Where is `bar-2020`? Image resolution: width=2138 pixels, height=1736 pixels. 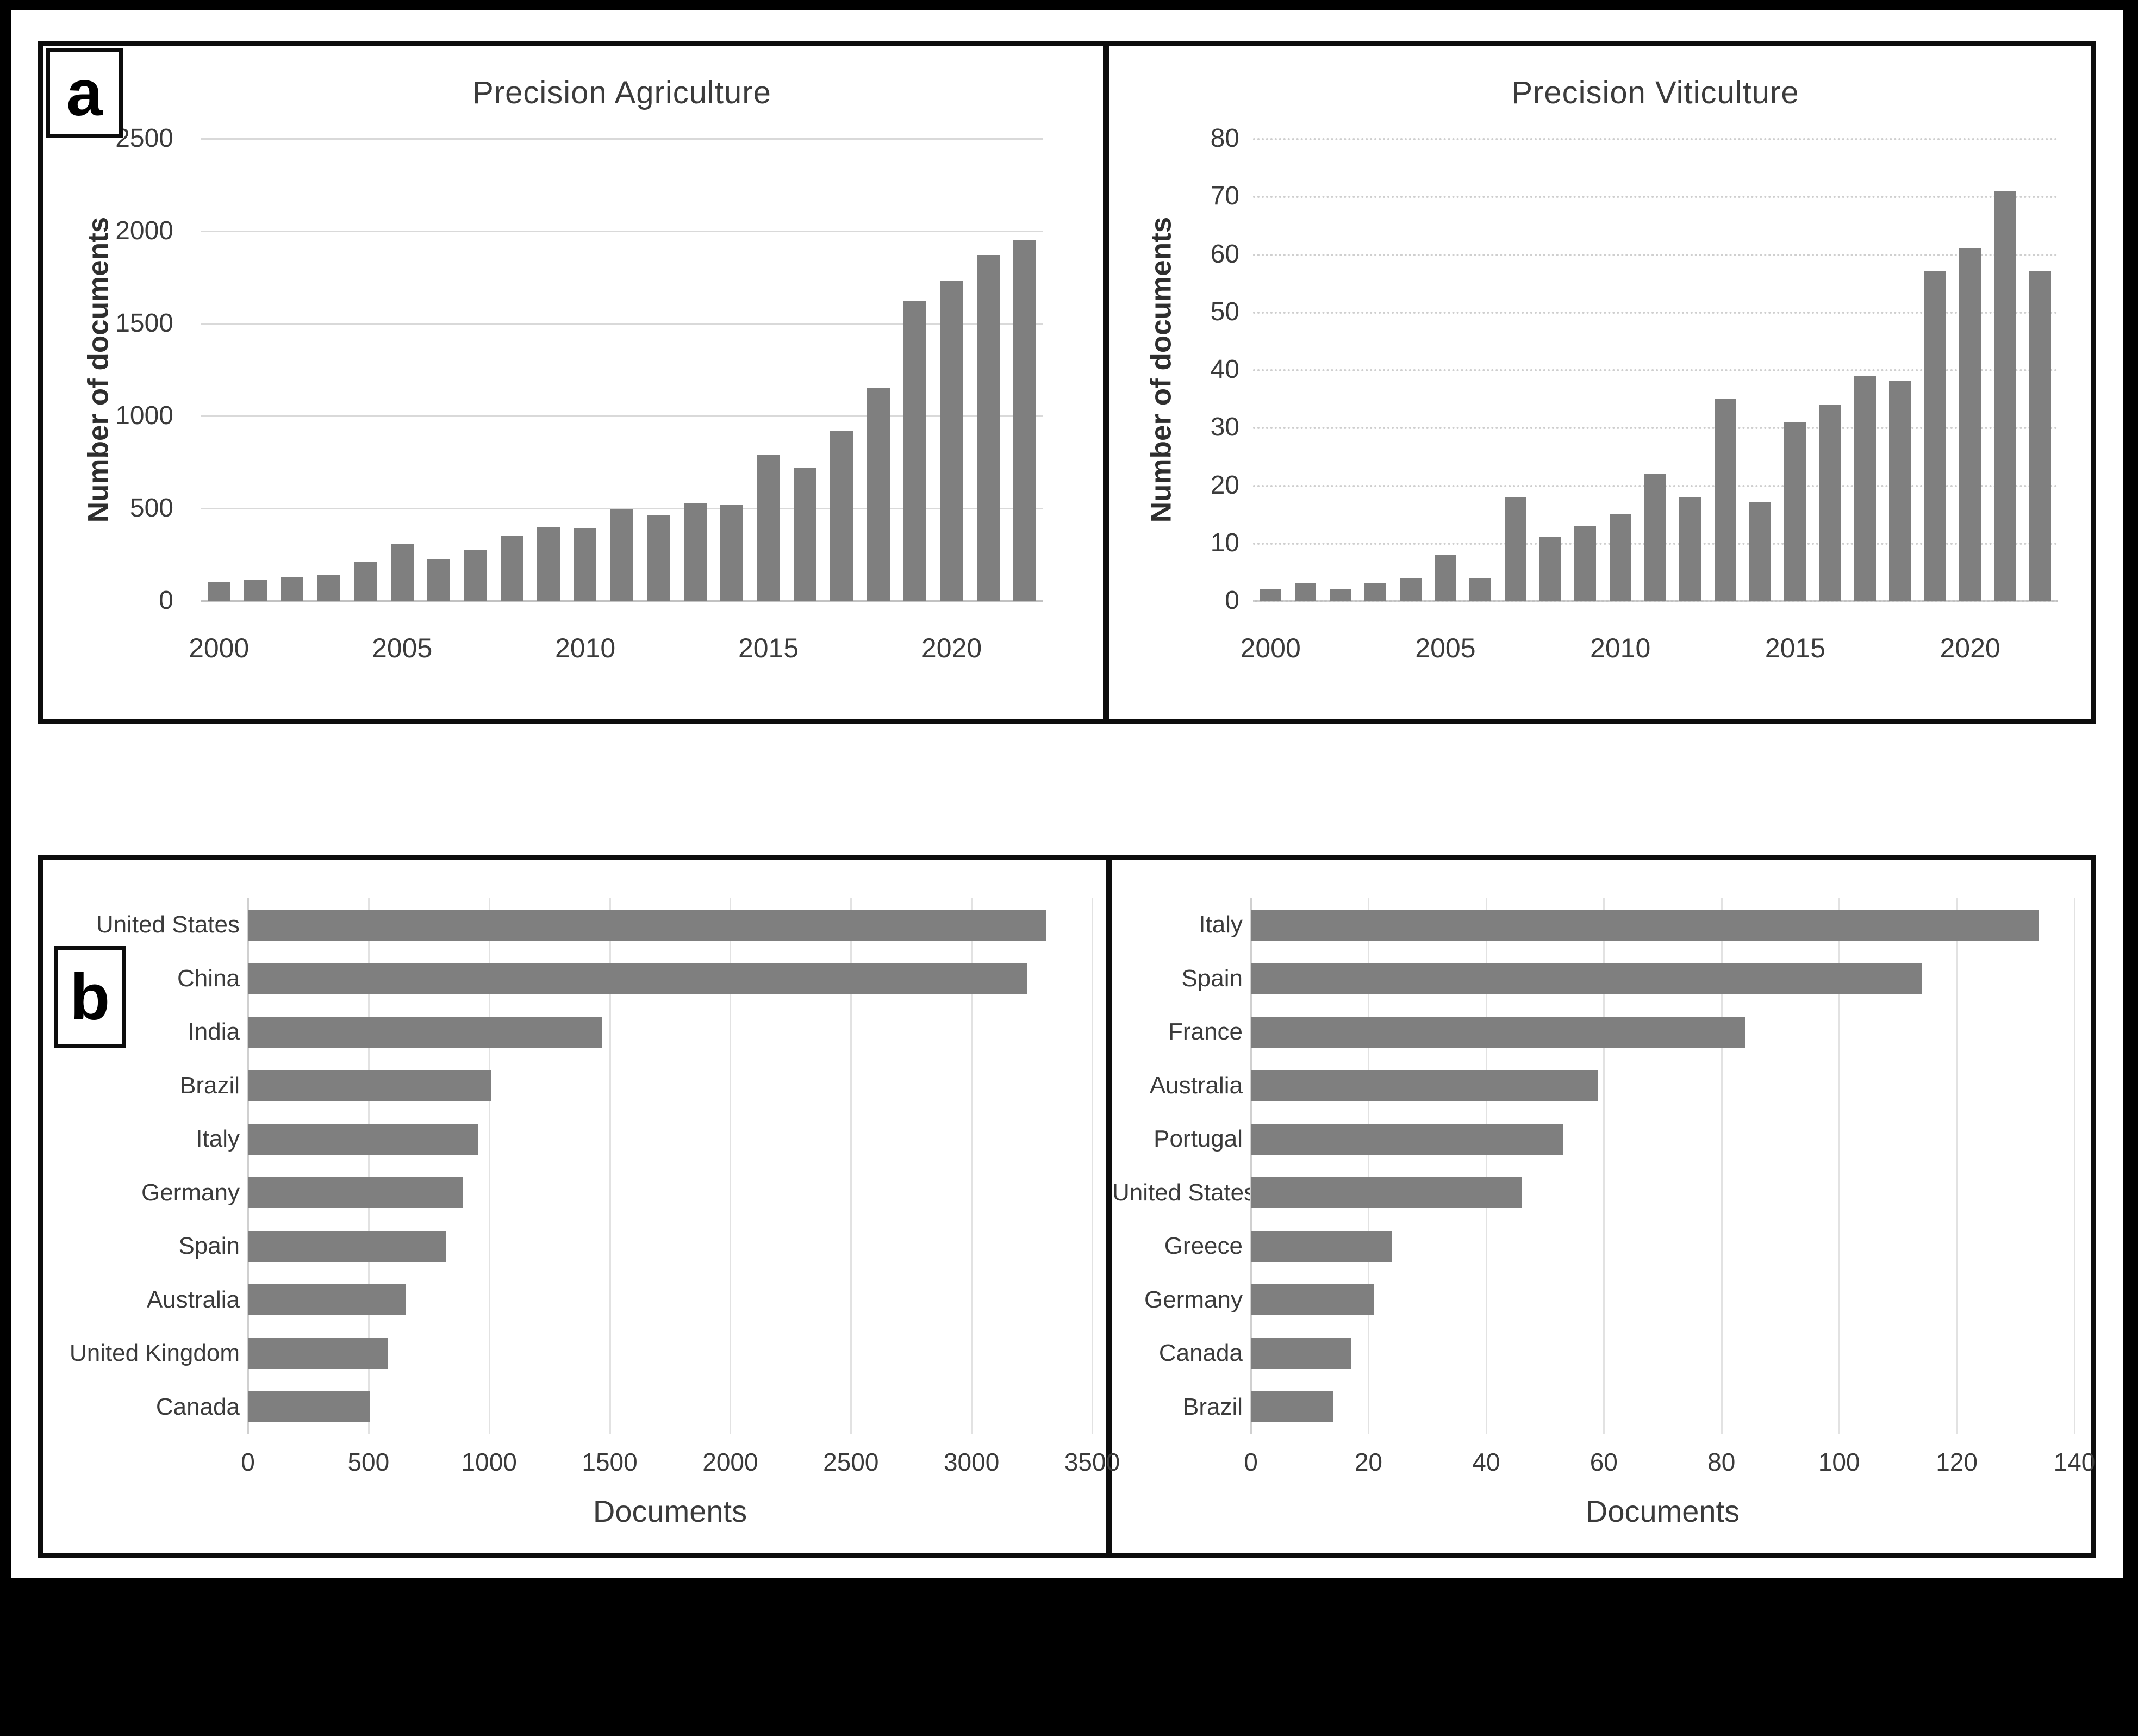
bar-2020 is located at coordinates (1970, 424).